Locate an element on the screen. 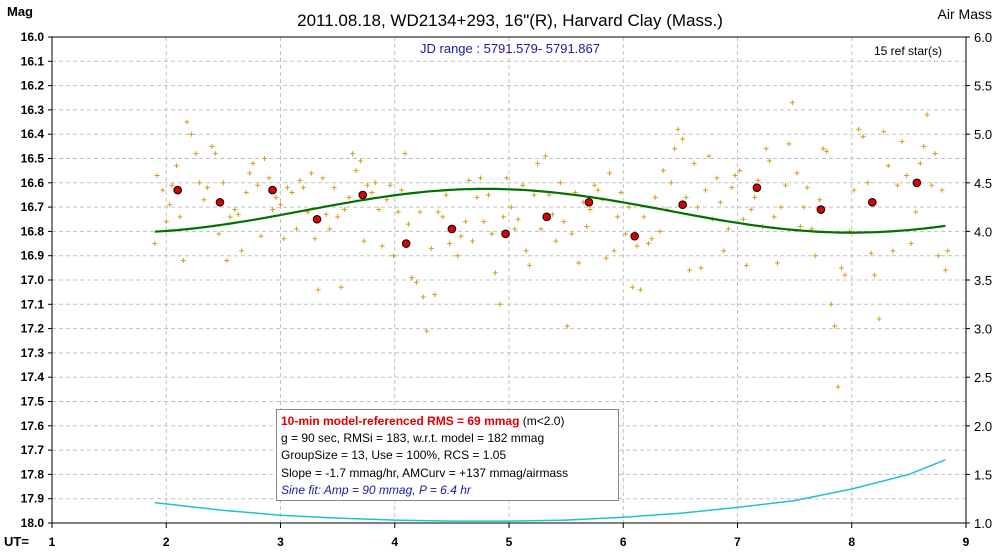 The height and width of the screenshot is (558, 1001). x-tick-label: 8 is located at coordinates (851, 542).